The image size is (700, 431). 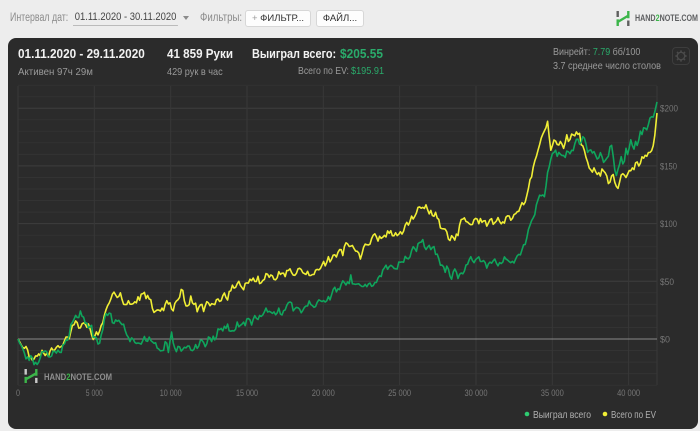 What do you see at coordinates (247, 393) in the screenshot?
I see `svg-text: 15 000` at bounding box center [247, 393].